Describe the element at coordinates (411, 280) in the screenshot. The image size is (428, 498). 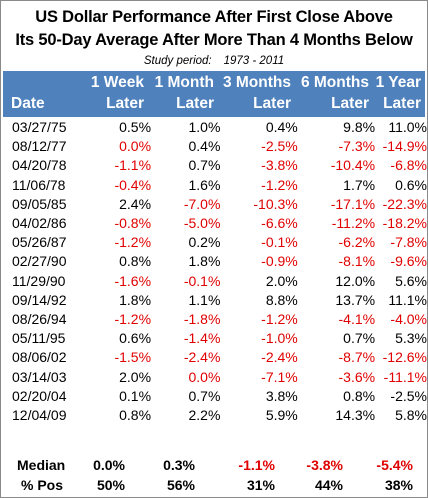
I see `row-value: 5.6%` at that location.